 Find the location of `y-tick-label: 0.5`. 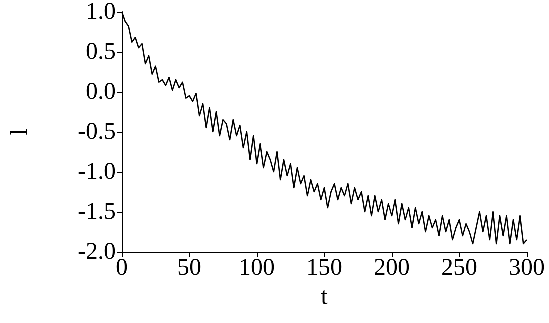

y-tick-label: 0.5 is located at coordinates (101, 52).